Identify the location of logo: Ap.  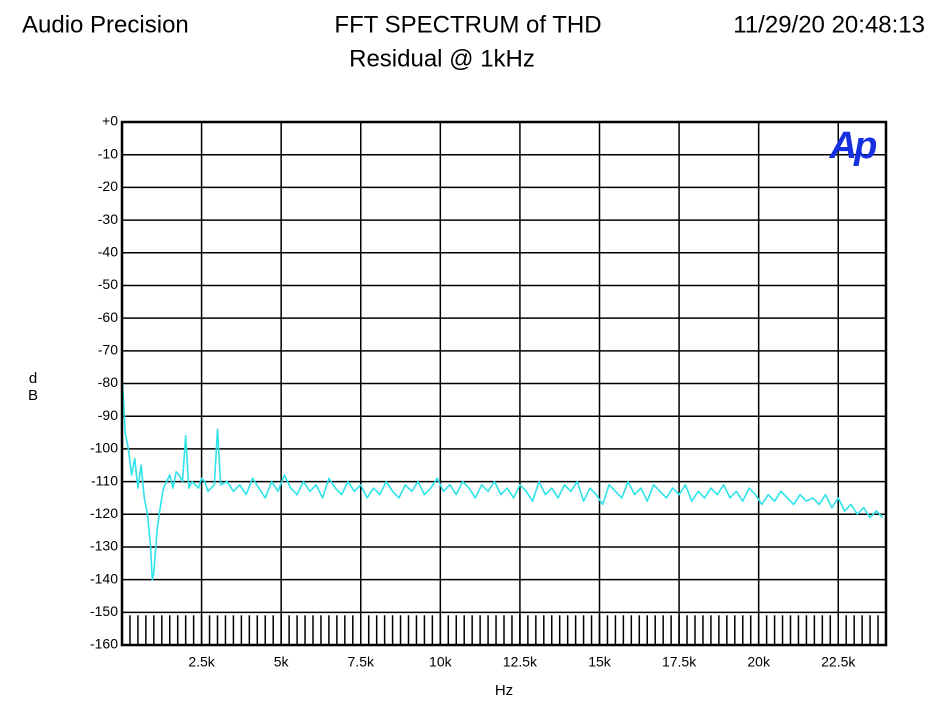
(852, 146).